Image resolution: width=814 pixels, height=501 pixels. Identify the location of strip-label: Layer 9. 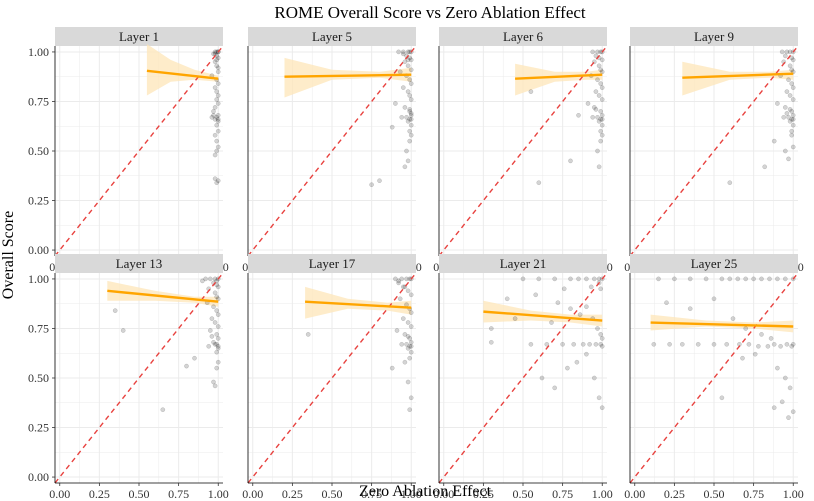
(714, 36).